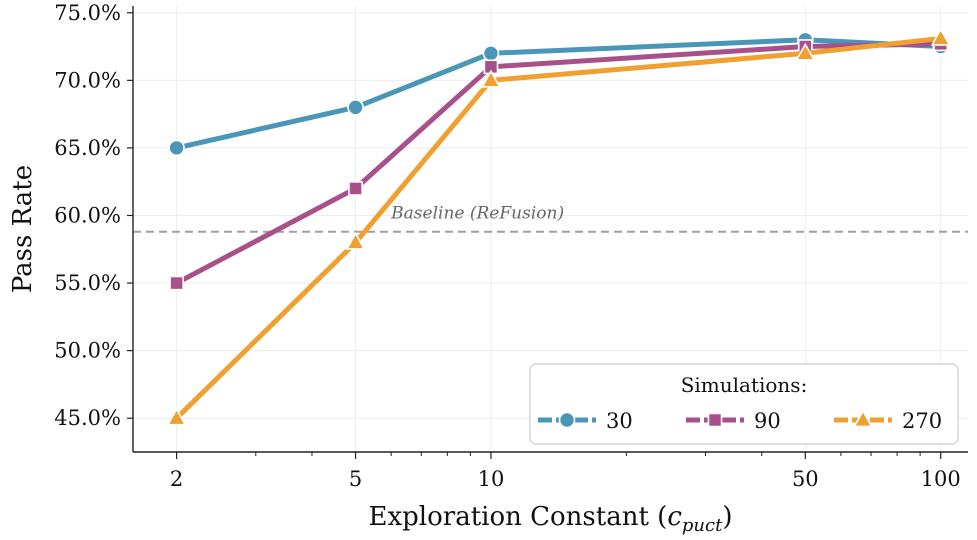 This screenshot has height=540, width=977. I want to click on legend-label: 30, so click(619, 421).